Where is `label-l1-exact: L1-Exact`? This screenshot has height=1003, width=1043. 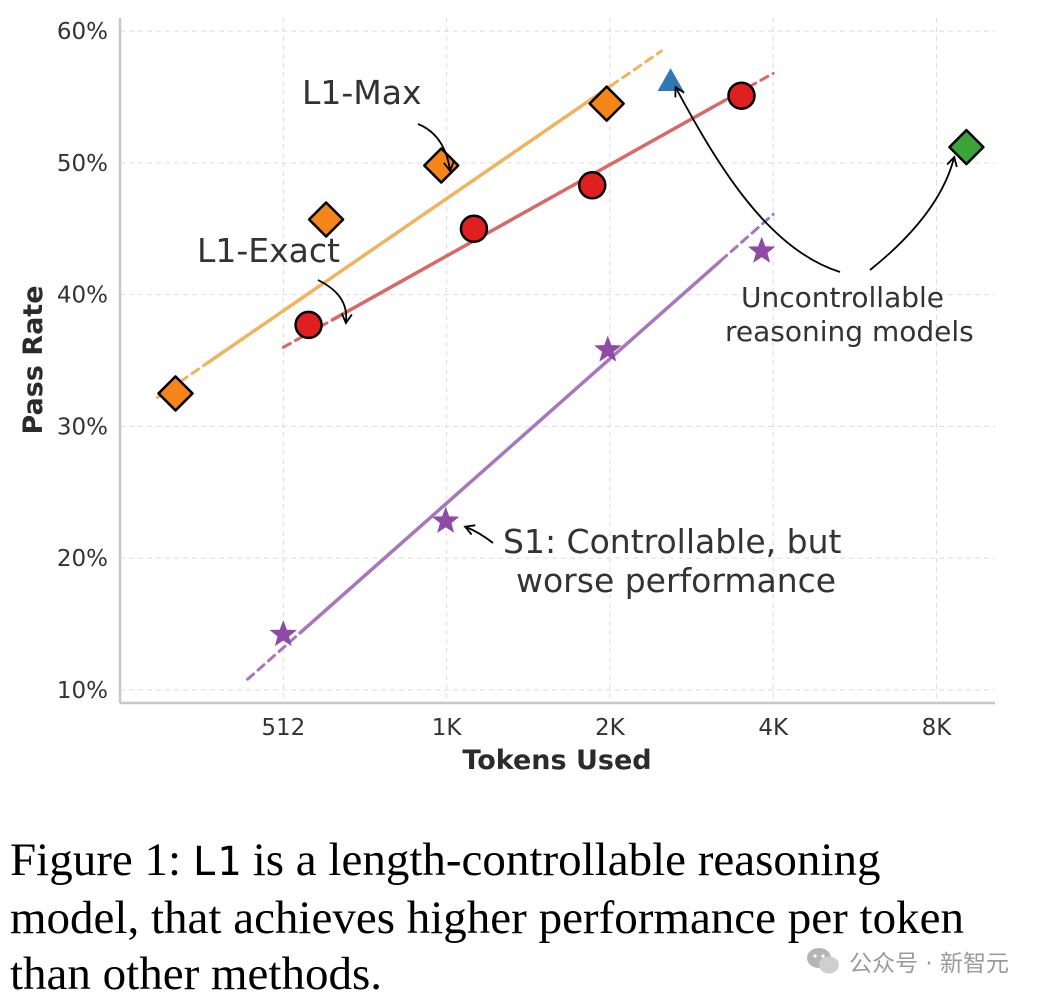 label-l1-exact: L1-Exact is located at coordinates (268, 250).